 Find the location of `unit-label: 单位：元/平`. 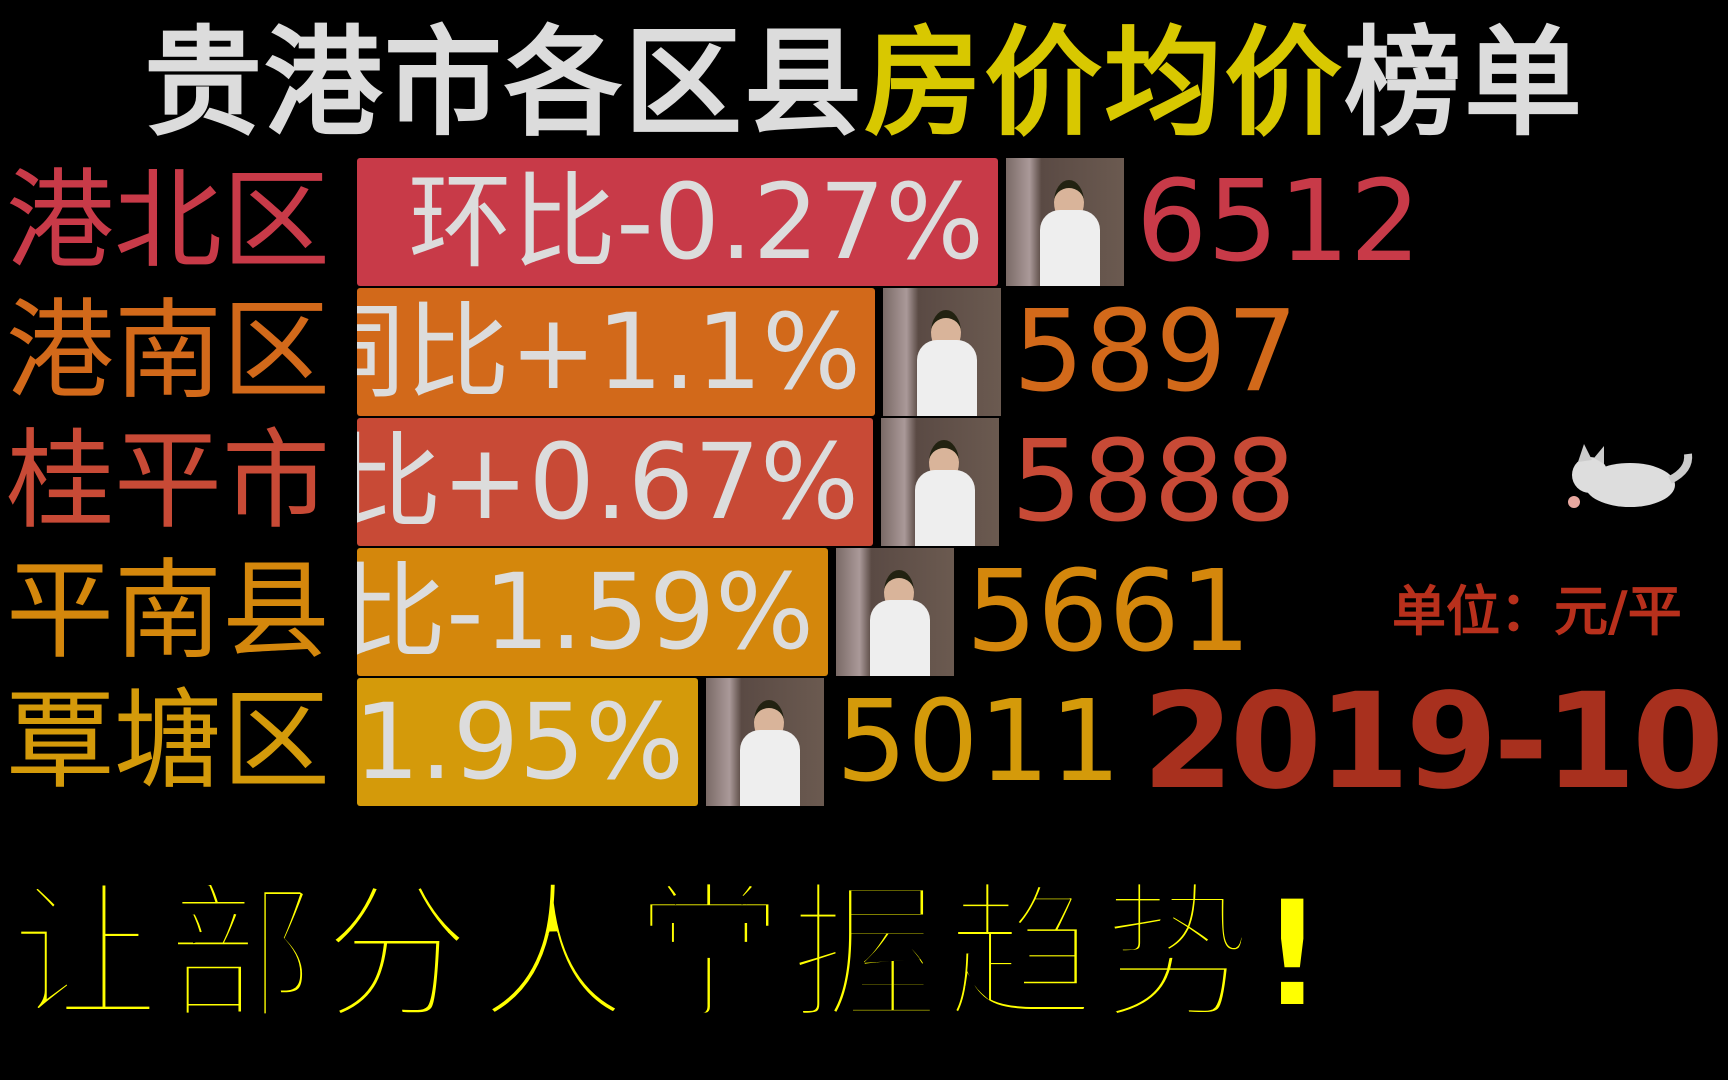

unit-label: 单位：元/平 is located at coordinates (1537, 611).